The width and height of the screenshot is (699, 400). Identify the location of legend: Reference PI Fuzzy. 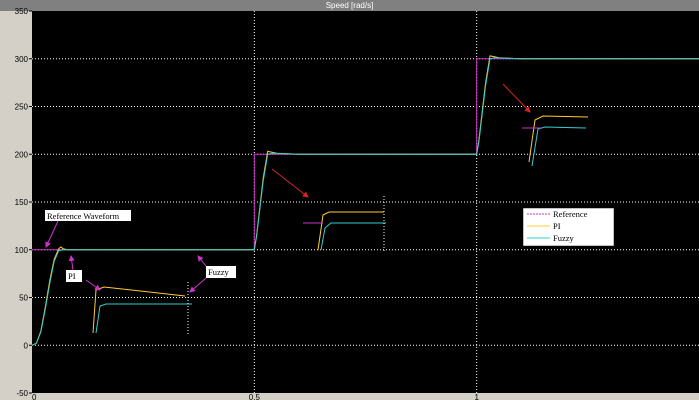
(568, 227).